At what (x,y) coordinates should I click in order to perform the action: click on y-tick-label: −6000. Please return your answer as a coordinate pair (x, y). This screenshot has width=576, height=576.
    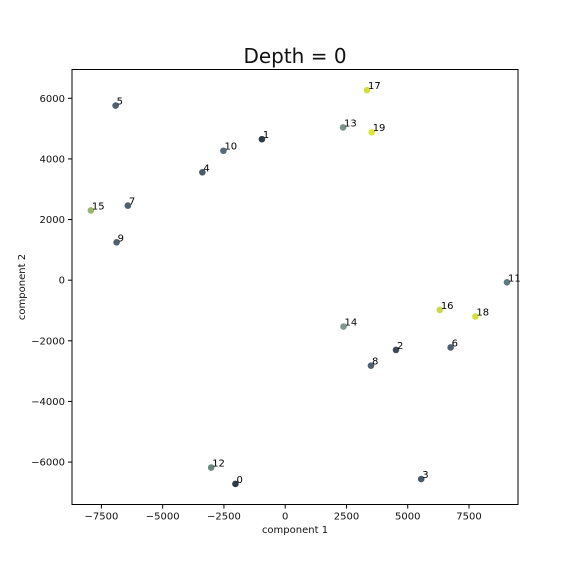
    Looking at the image, I should click on (48, 463).